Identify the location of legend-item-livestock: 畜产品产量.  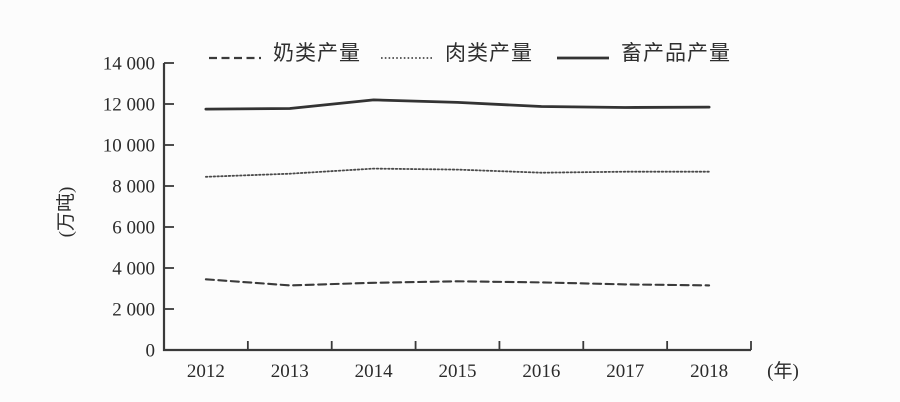
(643, 53).